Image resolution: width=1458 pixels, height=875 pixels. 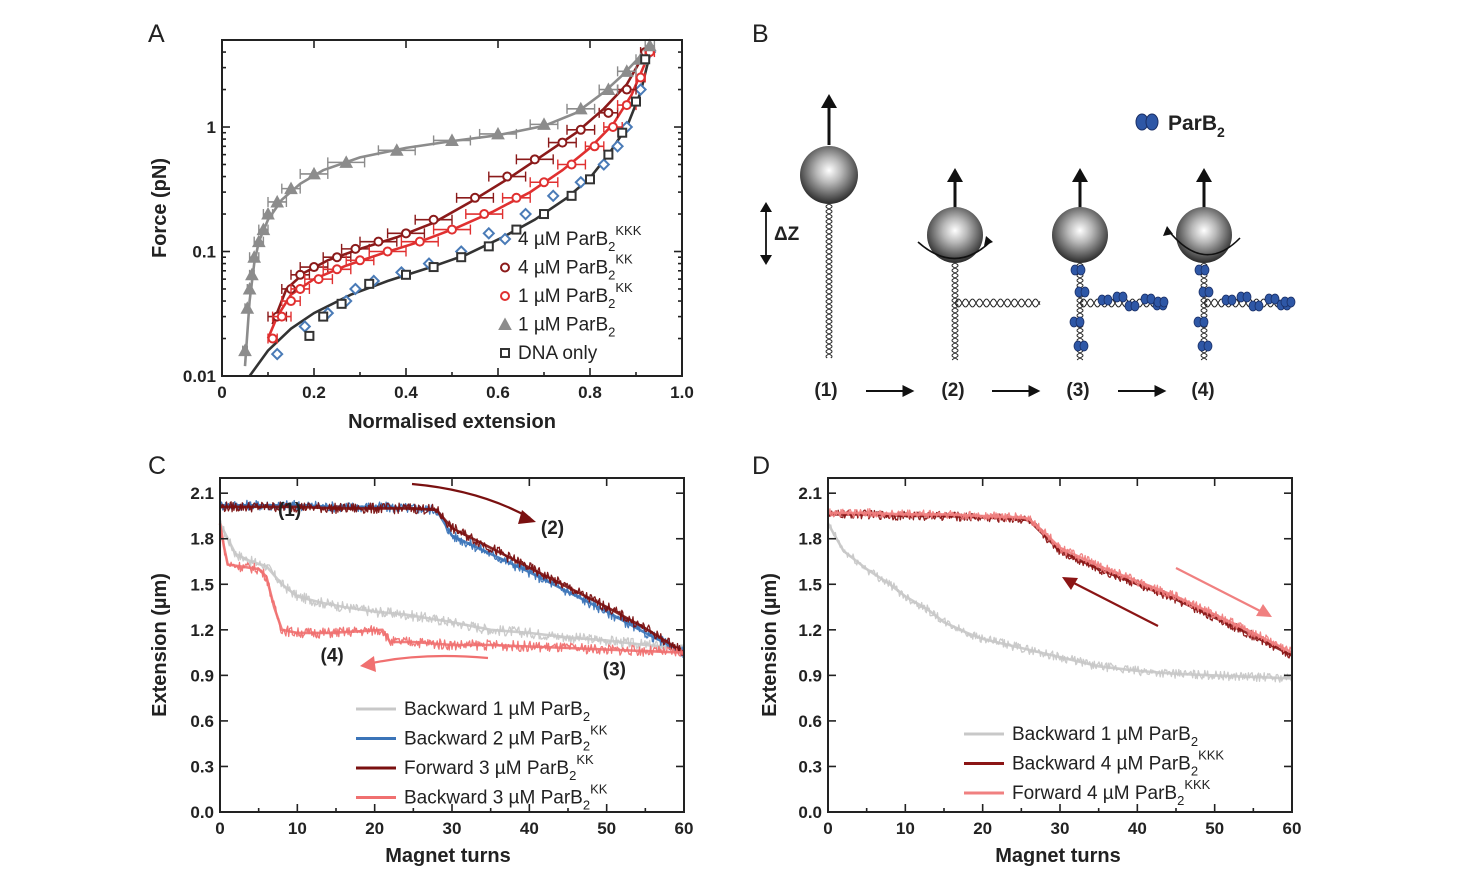 What do you see at coordinates (825, 390) in the screenshot?
I see `step-label-1: (1)` at bounding box center [825, 390].